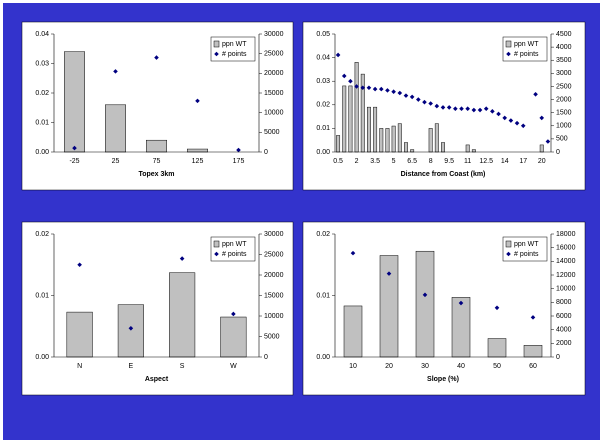 The height and width of the screenshot is (445, 605). What do you see at coordinates (533, 366) in the screenshot?
I see `x-tick-label: 60` at bounding box center [533, 366].